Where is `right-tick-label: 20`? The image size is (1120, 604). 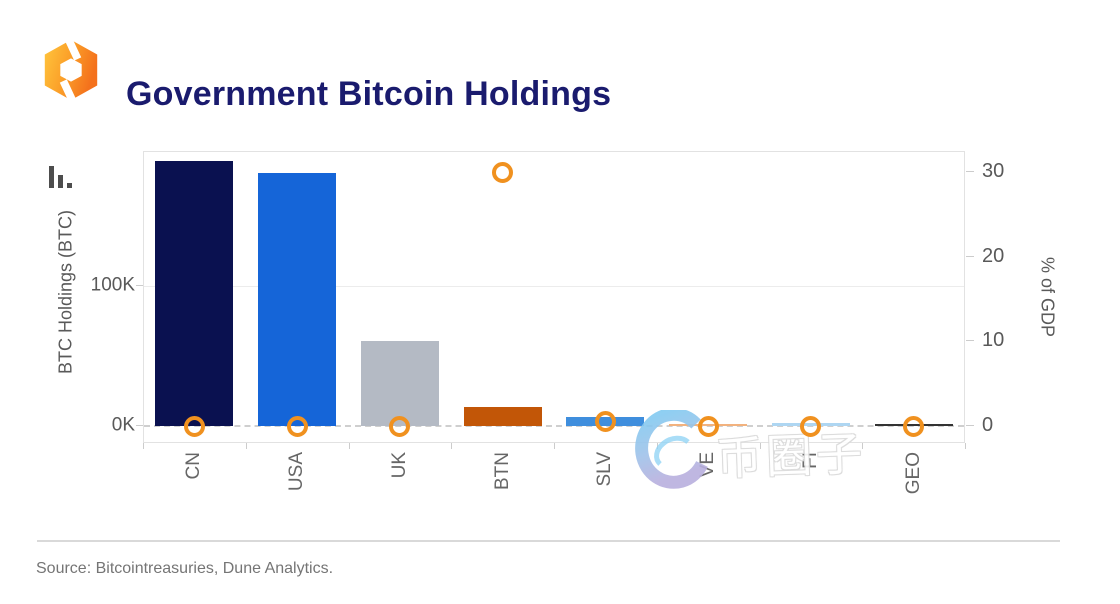
right-tick-label: 20 is located at coordinates (993, 255).